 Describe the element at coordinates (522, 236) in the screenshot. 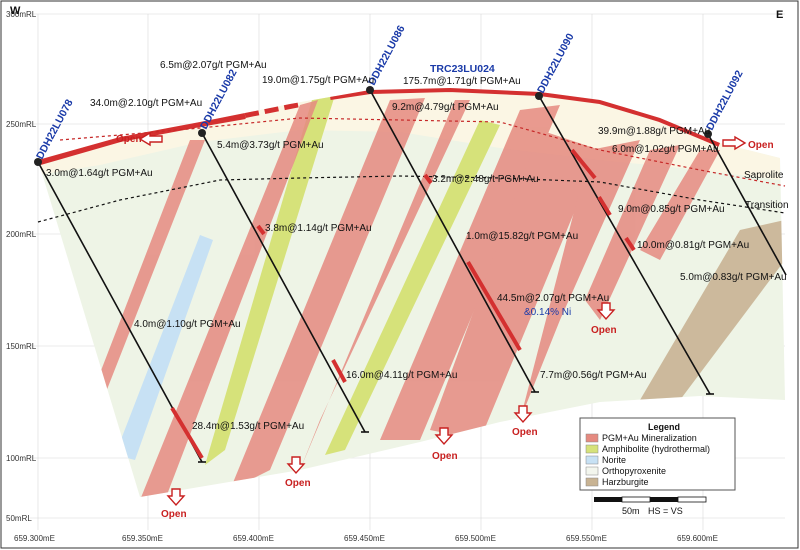

I see `intercept-label: 1.0m@15.82g/t PGM+Au` at that location.